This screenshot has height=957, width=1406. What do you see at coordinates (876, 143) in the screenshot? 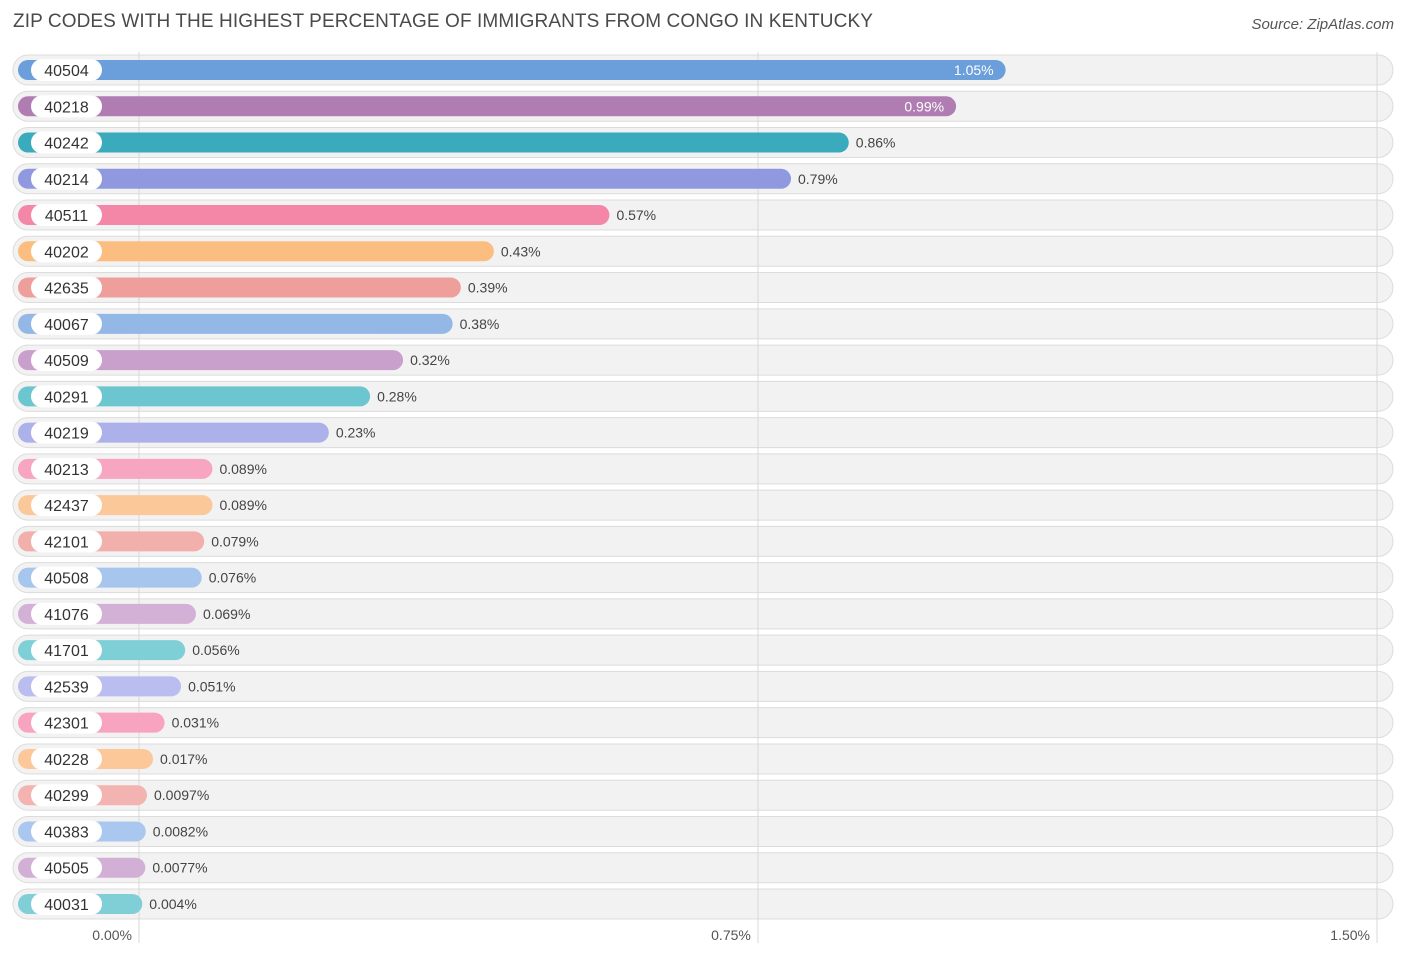
I see `value-label: 0.86%` at bounding box center [876, 143].